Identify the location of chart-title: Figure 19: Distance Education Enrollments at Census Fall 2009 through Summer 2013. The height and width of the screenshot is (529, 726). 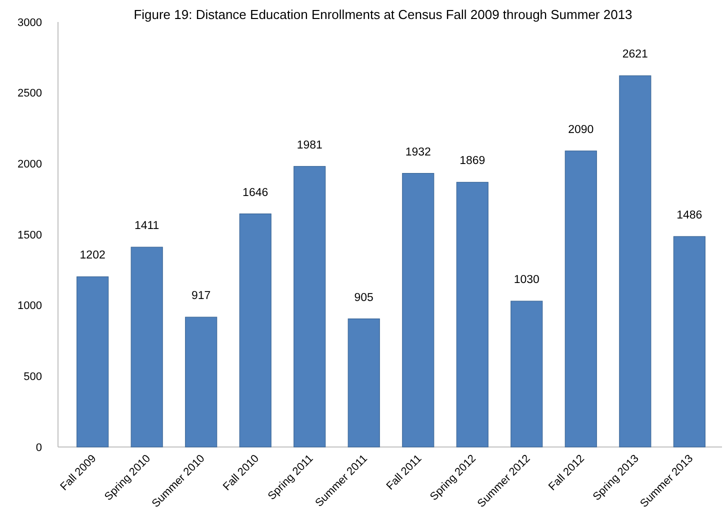
(383, 14).